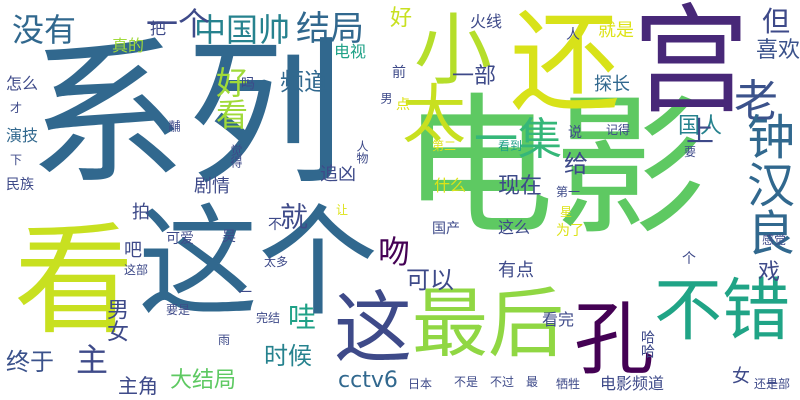  I want to click on cloud-word: 但, so click(776, 21).